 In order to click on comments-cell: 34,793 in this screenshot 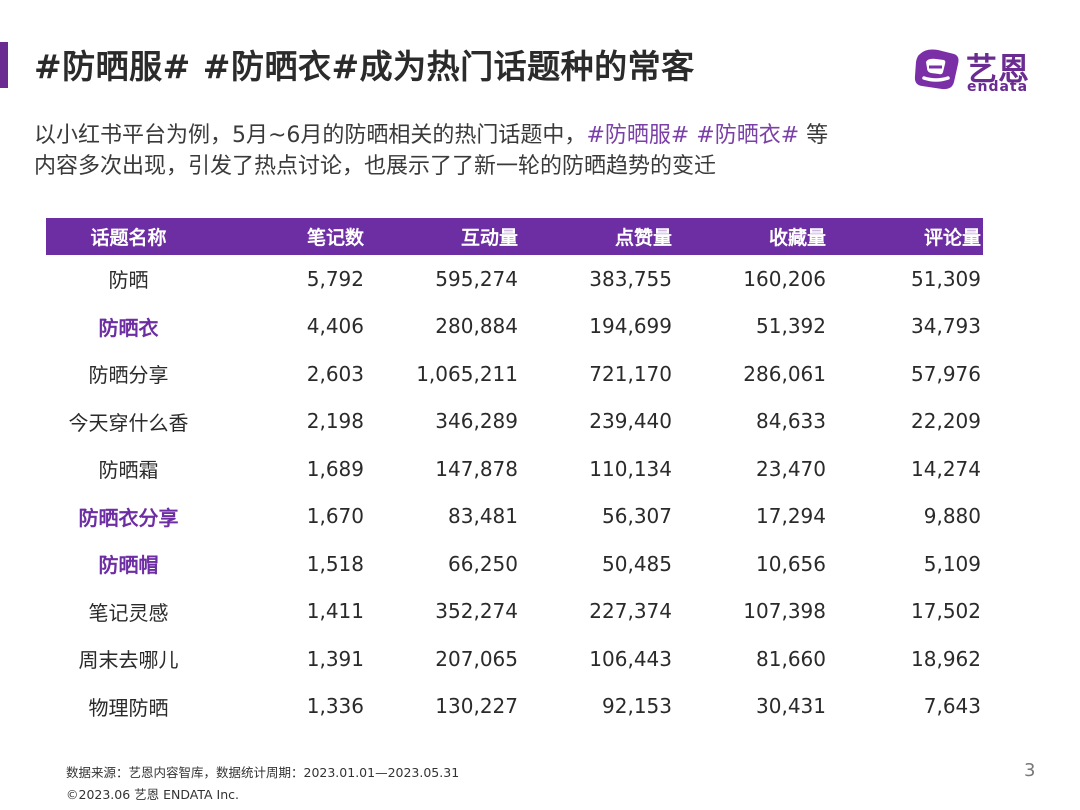, I will do `click(946, 326)`.